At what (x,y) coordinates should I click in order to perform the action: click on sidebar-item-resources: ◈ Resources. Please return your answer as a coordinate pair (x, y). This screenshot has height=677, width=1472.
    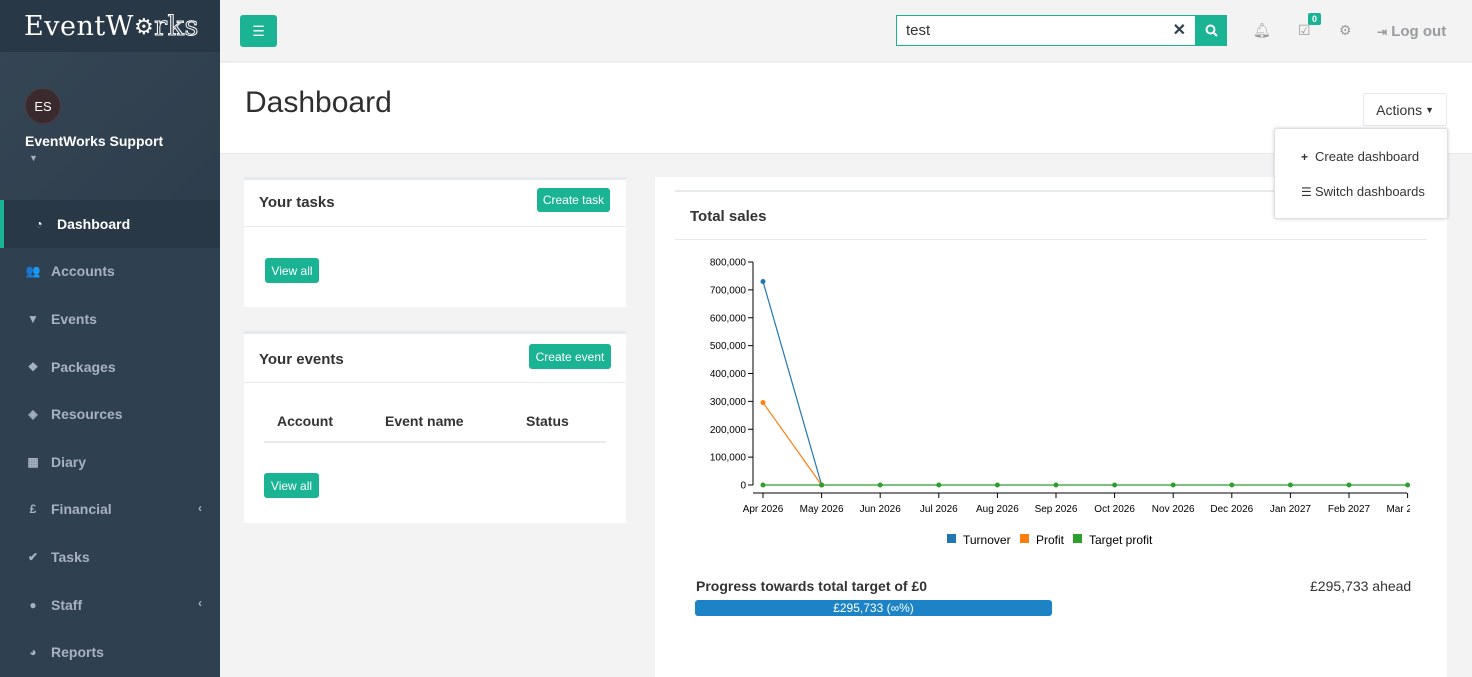
    Looking at the image, I should click on (110, 414).